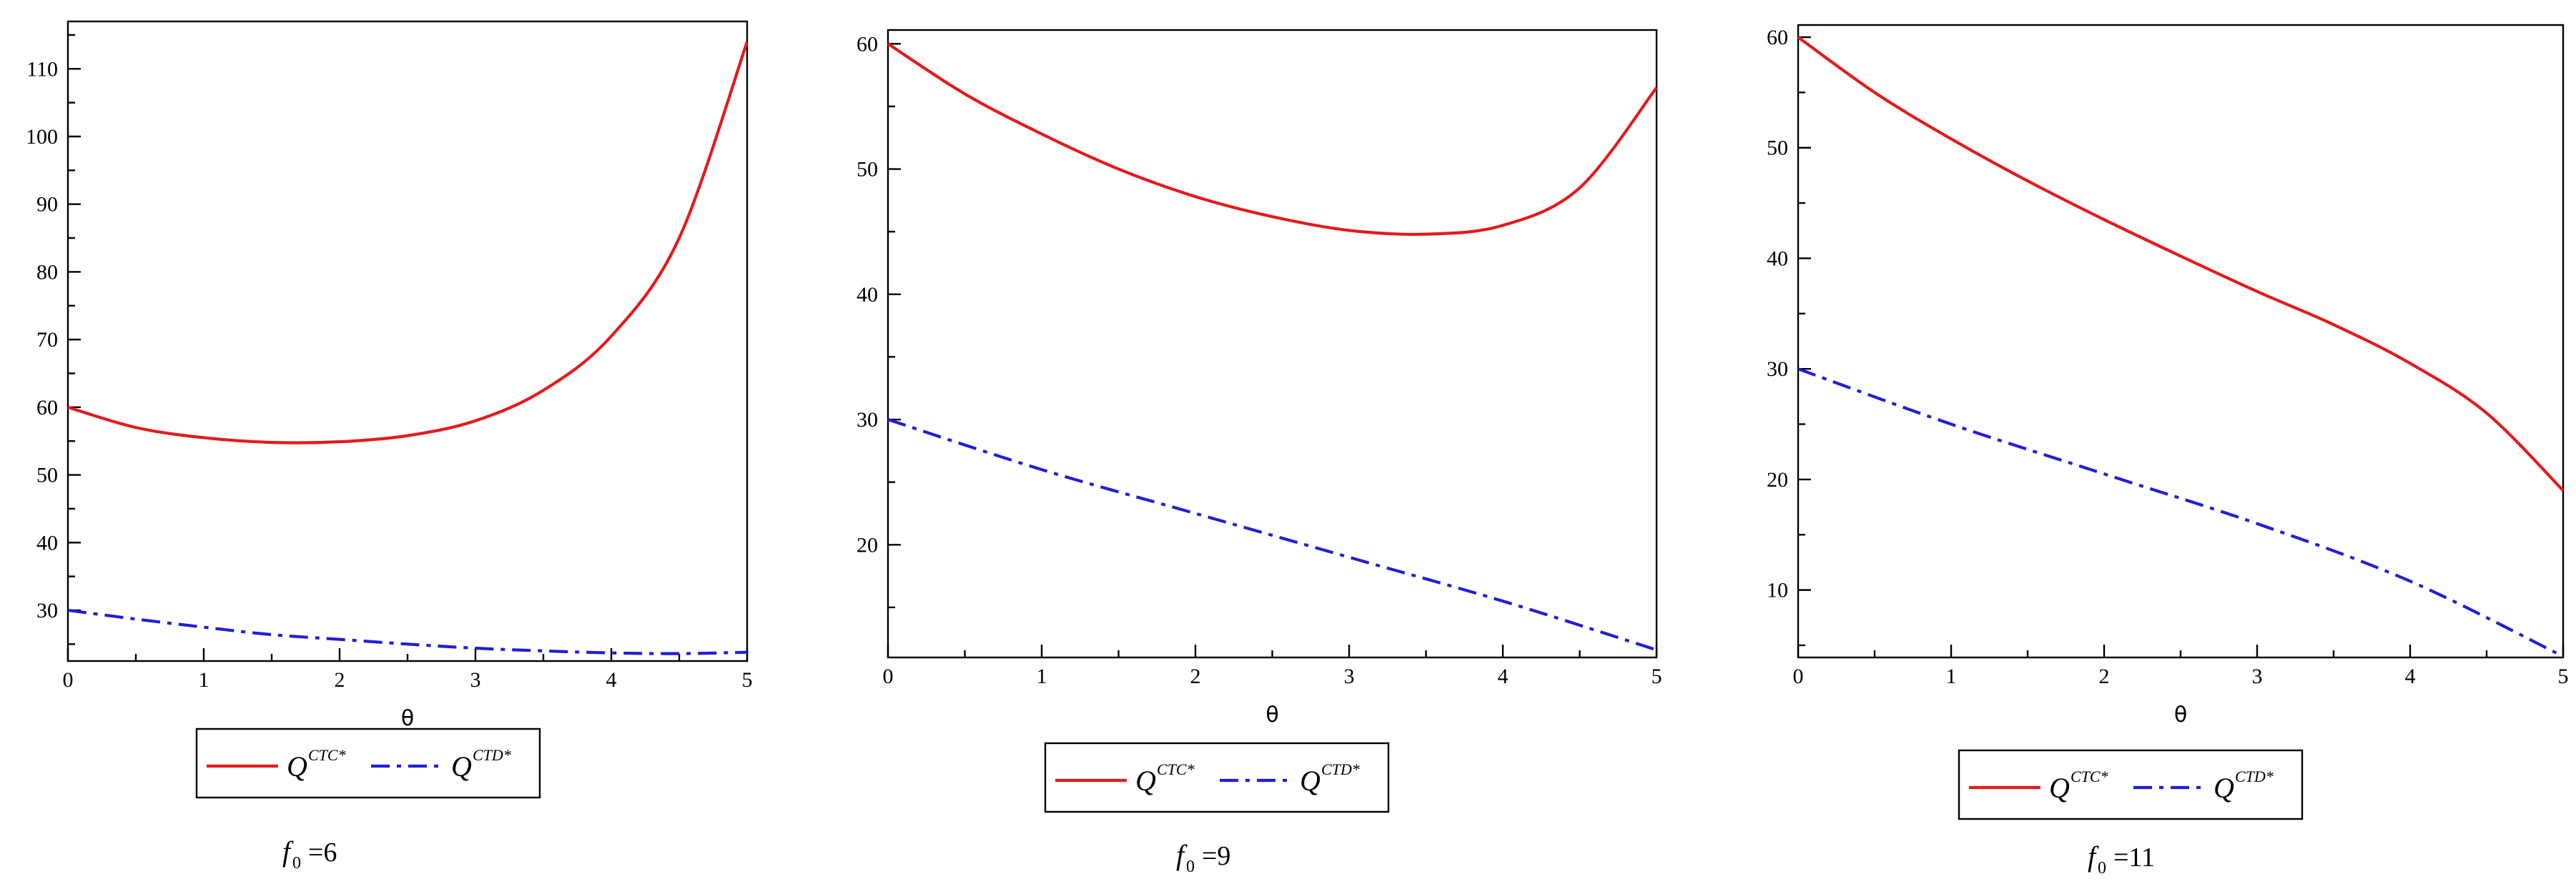 This screenshot has width=2576, height=889. What do you see at coordinates (322, 853) in the screenshot?
I see `caption-value: =6` at bounding box center [322, 853].